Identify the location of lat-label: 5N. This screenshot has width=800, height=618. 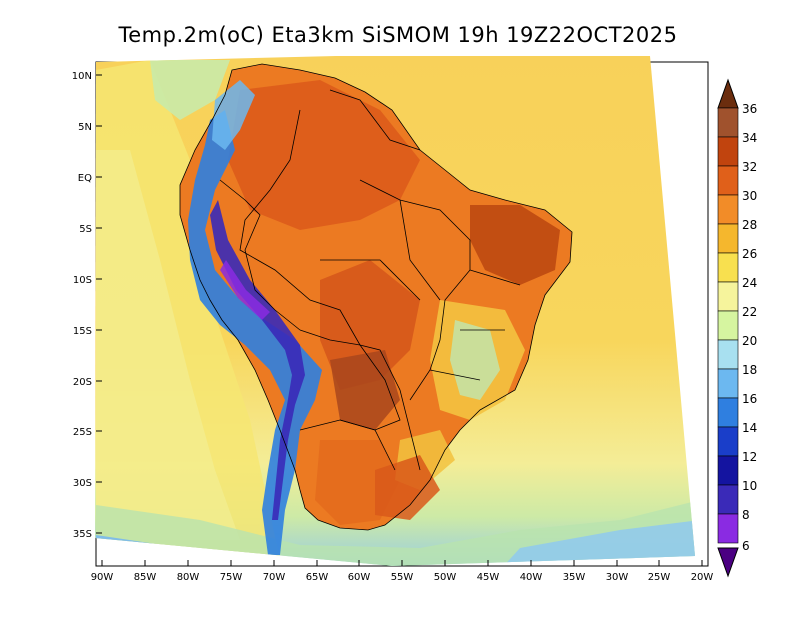
(85, 127).